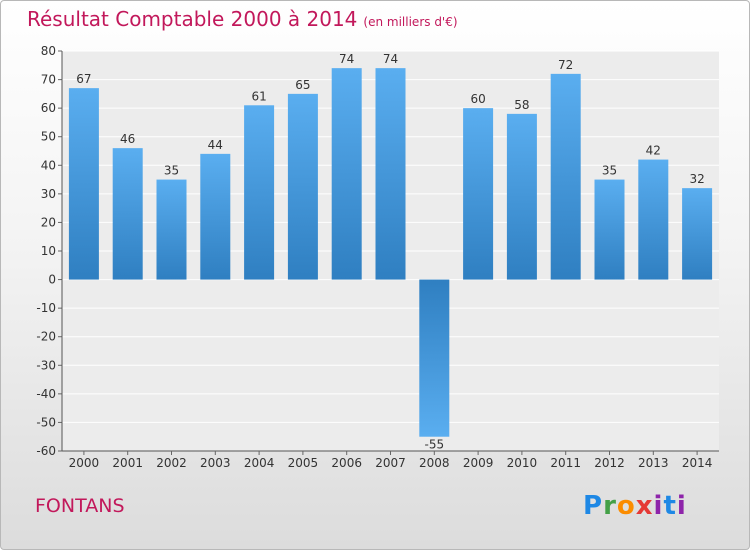 The height and width of the screenshot is (550, 750). Describe the element at coordinates (610, 506) in the screenshot. I see `logo-letter: r` at that location.